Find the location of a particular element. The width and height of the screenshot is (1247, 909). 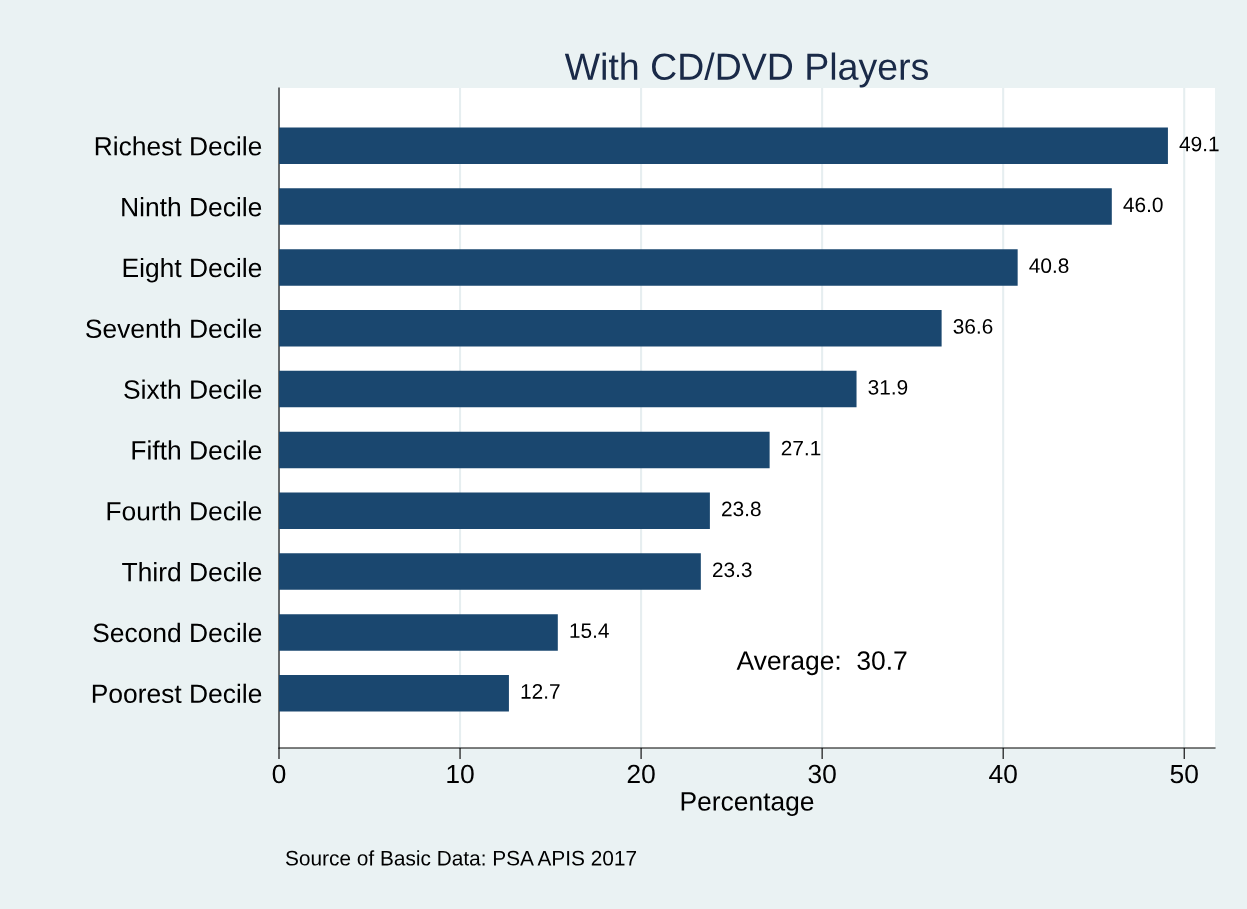

y-tick-label: Fifth Decile is located at coordinates (197, 450).